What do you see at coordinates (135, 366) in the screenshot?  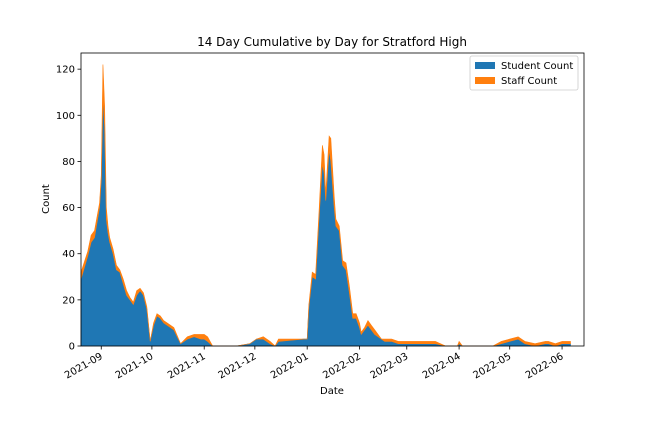 I see `x-tick-label: 2021-10` at bounding box center [135, 366].